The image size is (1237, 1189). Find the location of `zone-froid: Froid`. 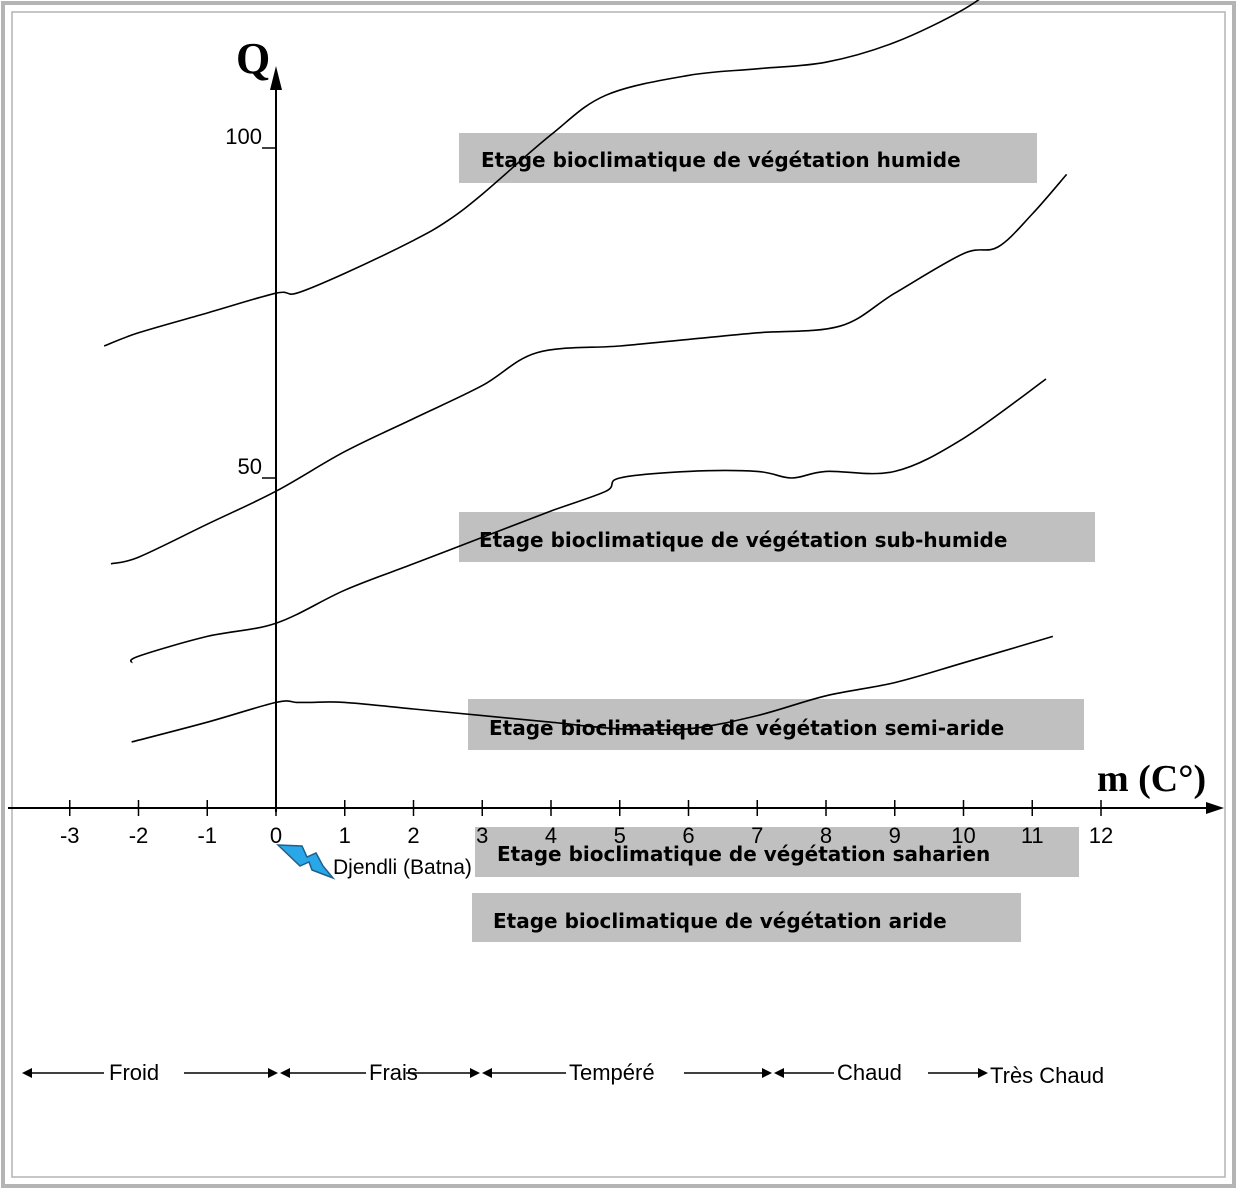

zone-froid: Froid is located at coordinates (134, 1072).